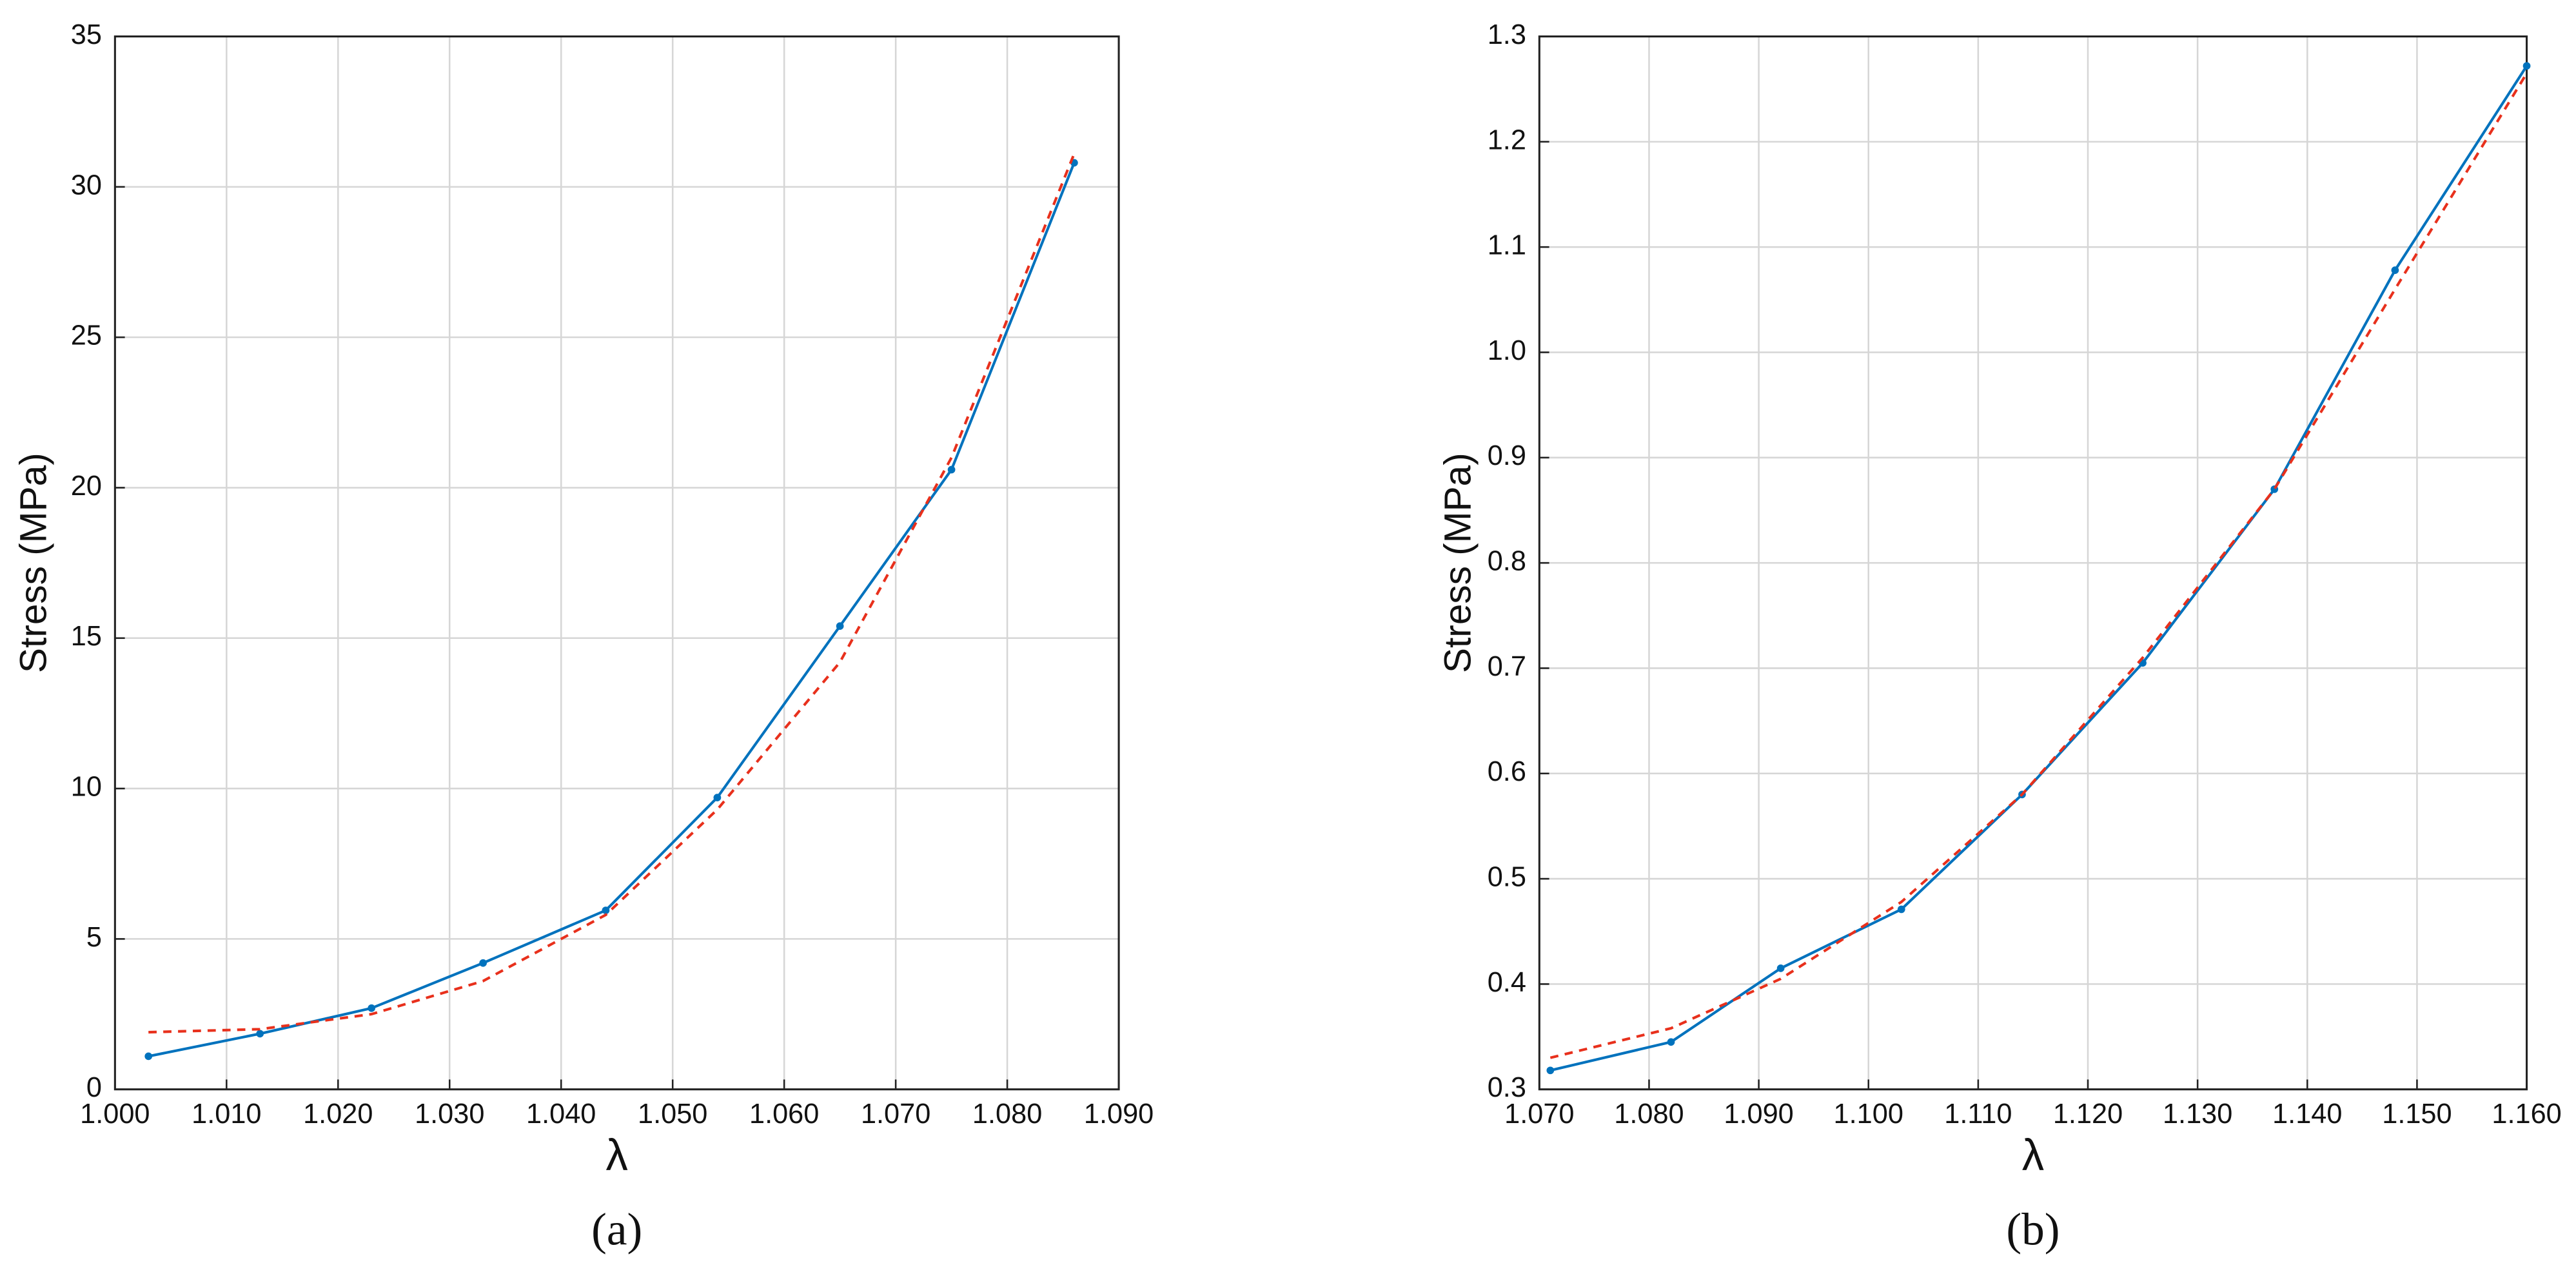 This screenshot has height=1272, width=2576. What do you see at coordinates (87, 636) in the screenshot?
I see `y-tick-label: 15` at bounding box center [87, 636].